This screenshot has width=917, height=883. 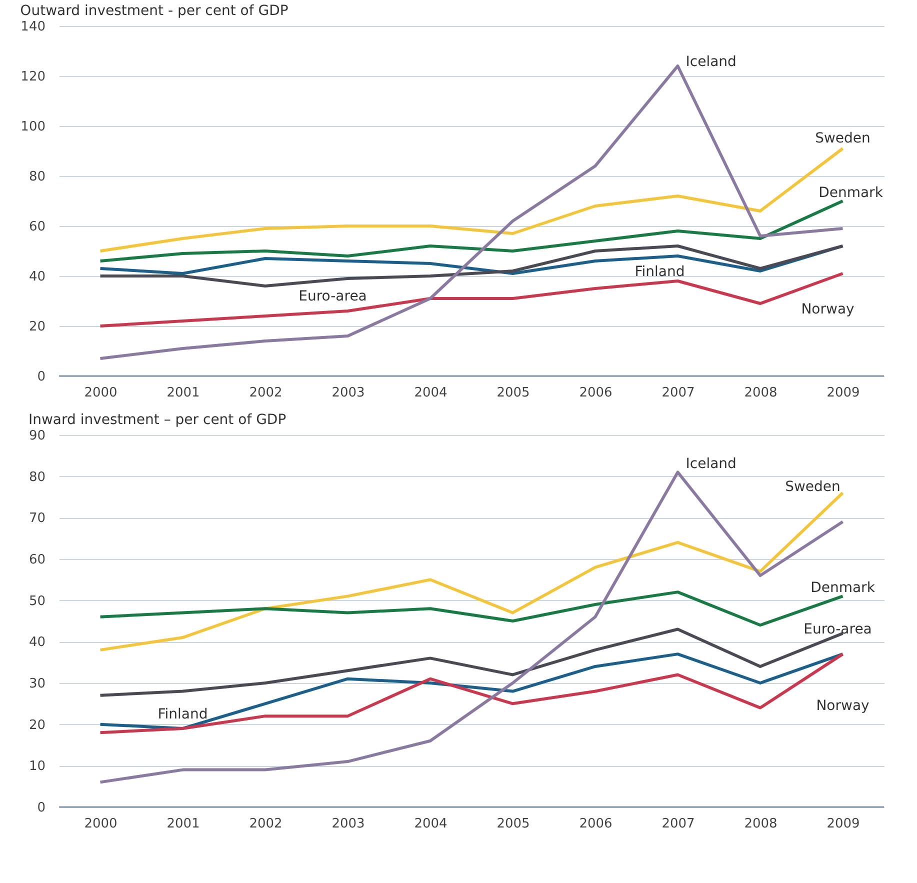 I want to click on y-tick-label: 140, so click(x=33, y=27).